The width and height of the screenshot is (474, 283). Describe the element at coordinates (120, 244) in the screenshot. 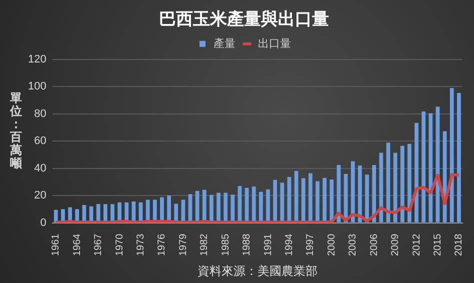

I see `x-tick-label: 1970` at that location.